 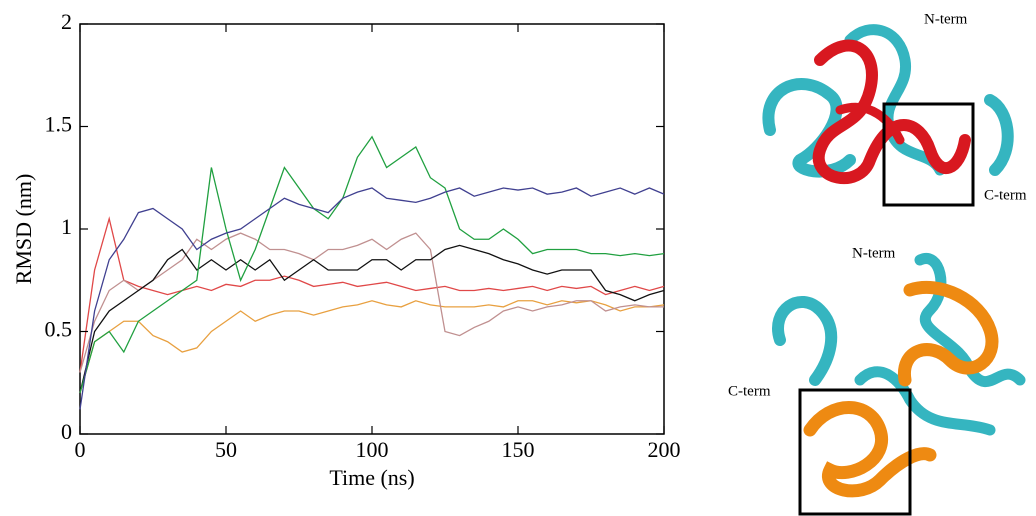 I want to click on y-axis-label: RMSD (nm), so click(x=23, y=229).